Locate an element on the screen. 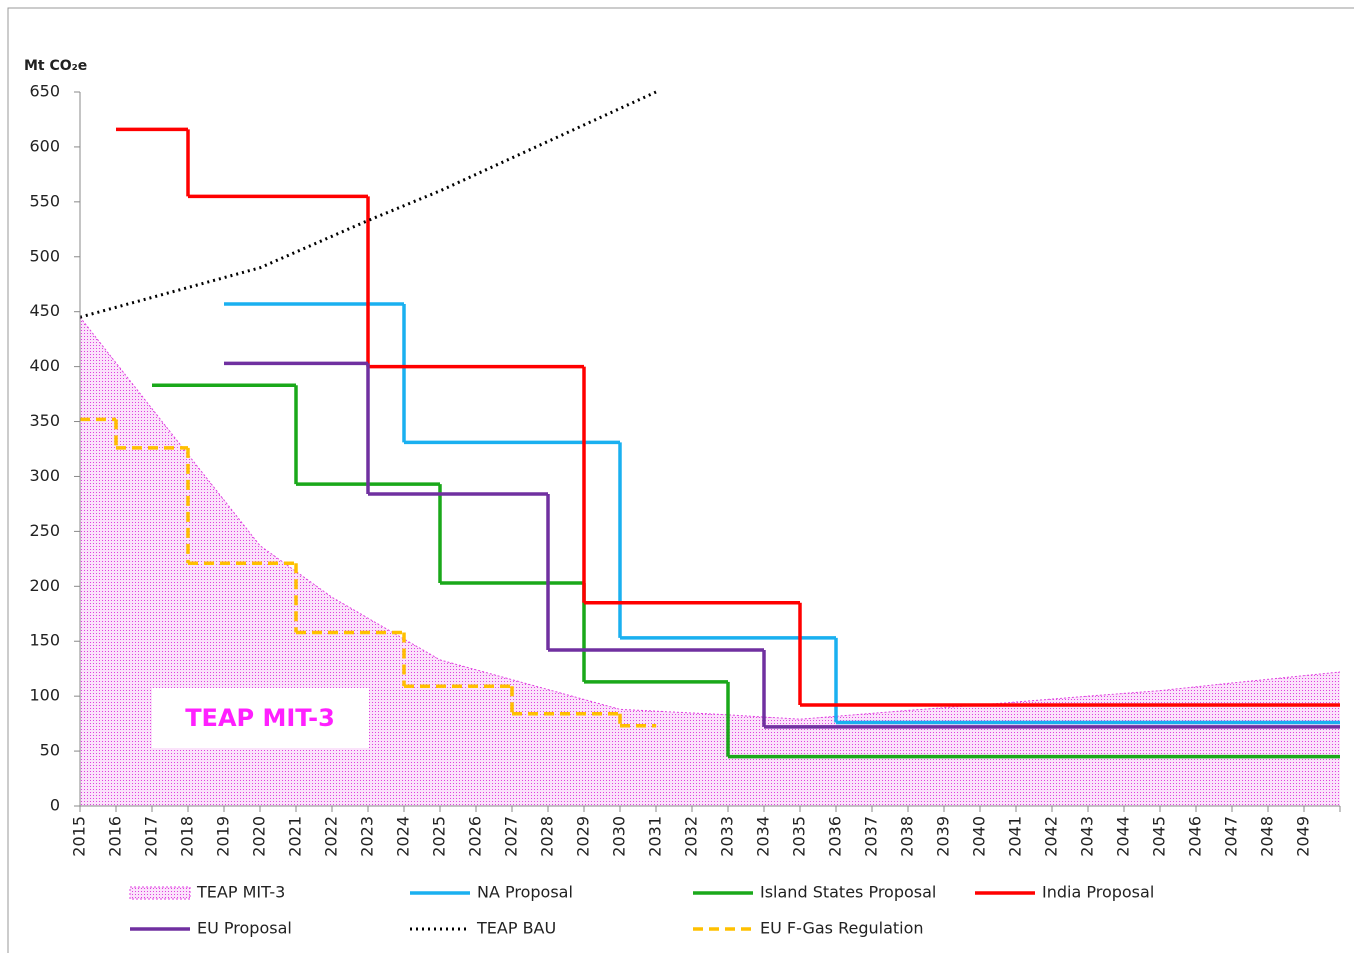  x-tick-label: 2026 is located at coordinates (475, 836).